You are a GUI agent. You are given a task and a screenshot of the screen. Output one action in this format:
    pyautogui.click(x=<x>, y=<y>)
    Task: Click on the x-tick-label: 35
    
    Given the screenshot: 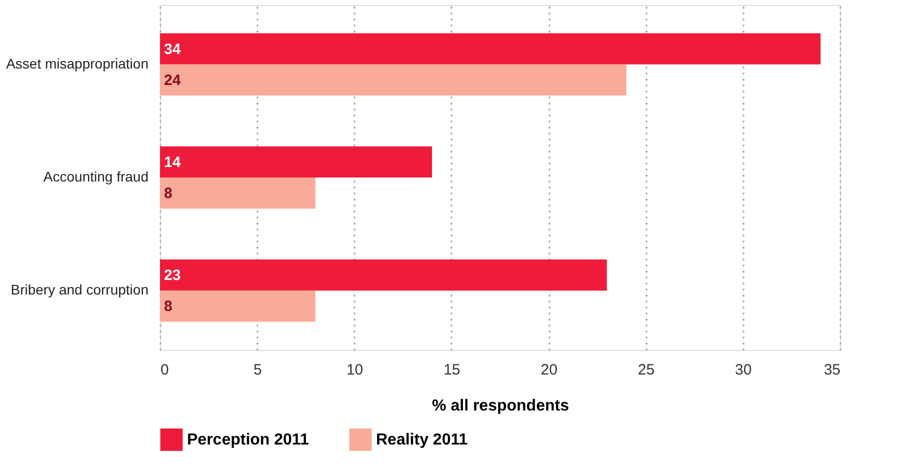 What is the action you would take?
    pyautogui.click(x=832, y=370)
    